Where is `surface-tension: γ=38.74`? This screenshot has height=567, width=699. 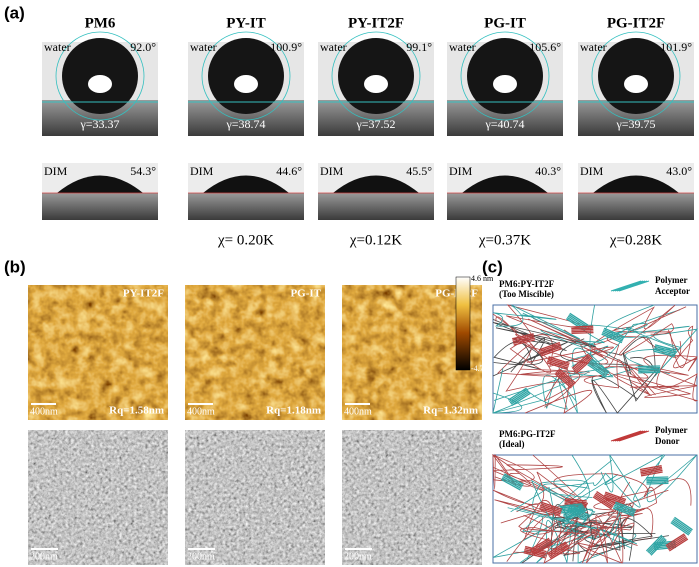
surface-tension: γ=38.74 is located at coordinates (245, 124).